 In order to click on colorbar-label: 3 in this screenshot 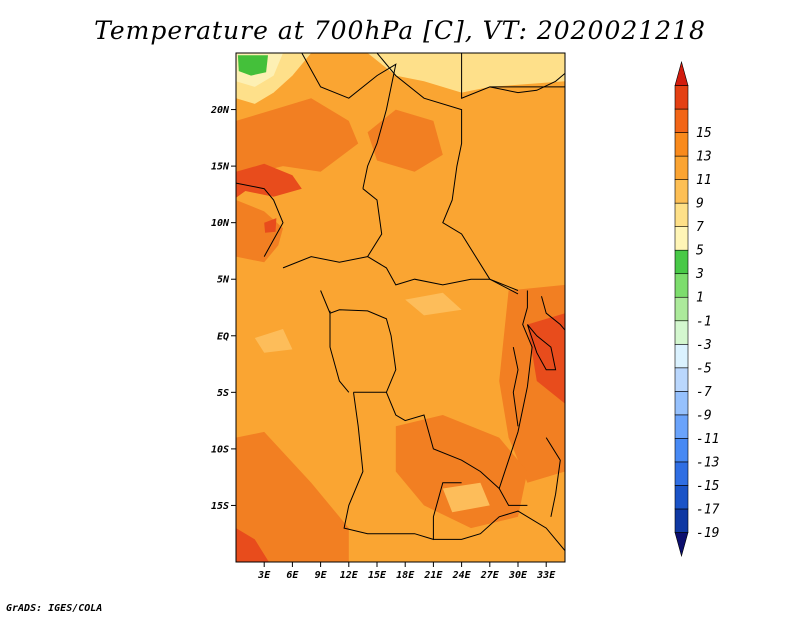, I will do `click(699, 274)`.